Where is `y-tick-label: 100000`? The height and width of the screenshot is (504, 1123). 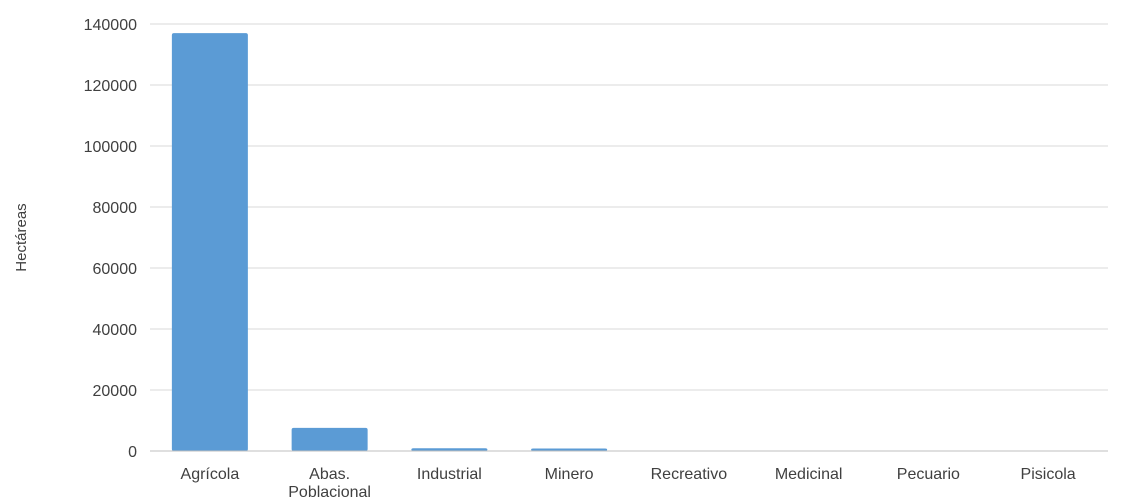 y-tick-label: 100000 is located at coordinates (110, 147).